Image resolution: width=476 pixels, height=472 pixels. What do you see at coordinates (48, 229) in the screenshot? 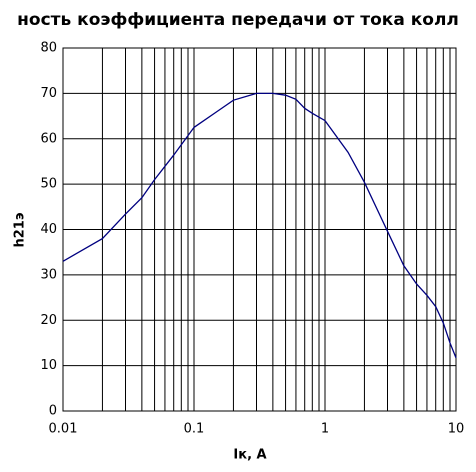
I see `y-tick-label: 40` at bounding box center [48, 229].